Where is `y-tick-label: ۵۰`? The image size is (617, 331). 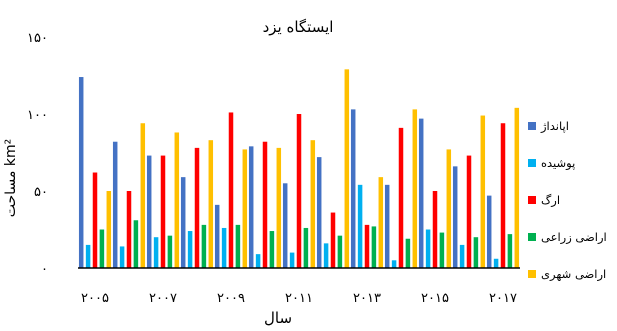
y-tick-label: ۵۰ is located at coordinates (41, 192).